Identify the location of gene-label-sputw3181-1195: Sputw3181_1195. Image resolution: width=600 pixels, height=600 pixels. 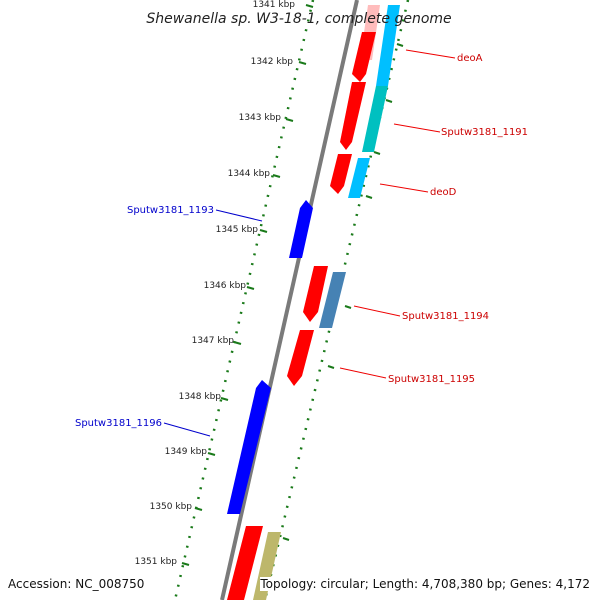
(431, 379).